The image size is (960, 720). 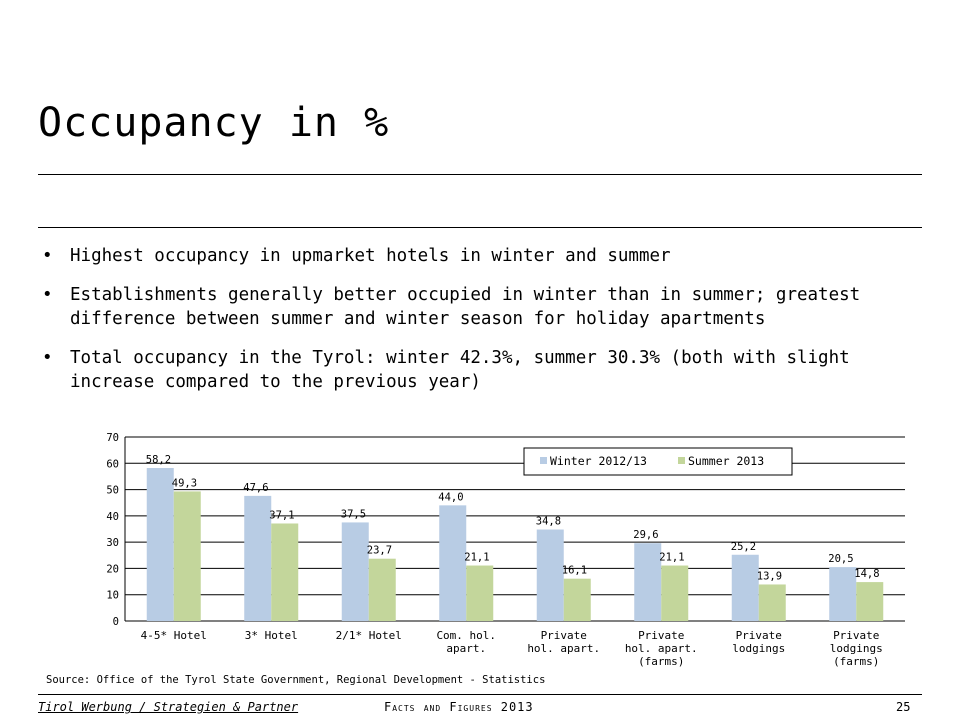 I want to click on data-label: 16,1, so click(x=574, y=571).